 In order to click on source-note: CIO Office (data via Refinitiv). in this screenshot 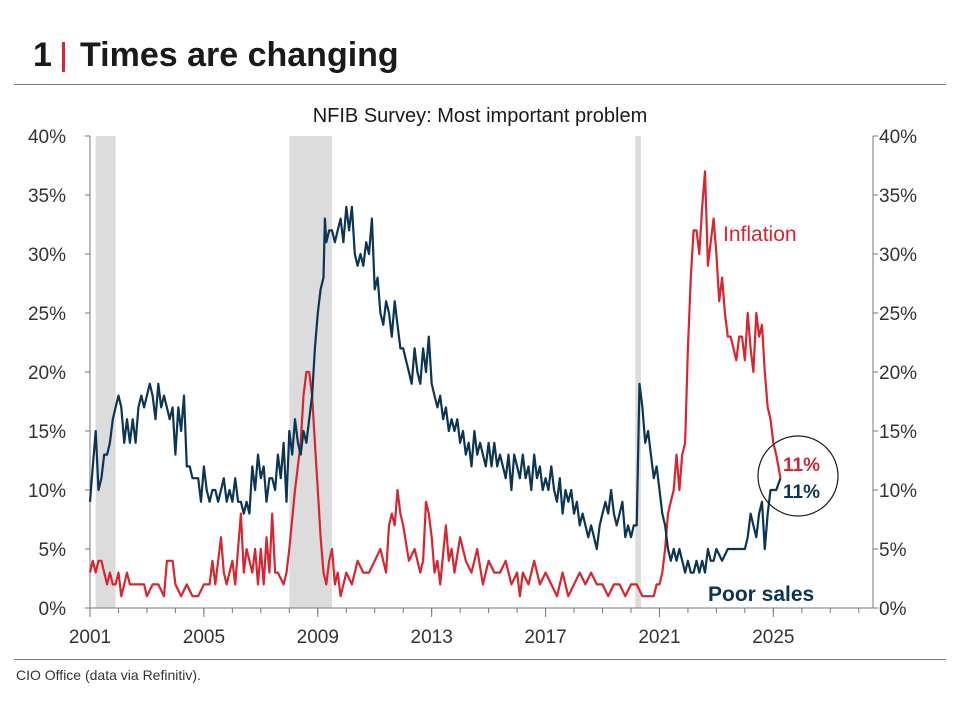, I will do `click(108, 675)`.